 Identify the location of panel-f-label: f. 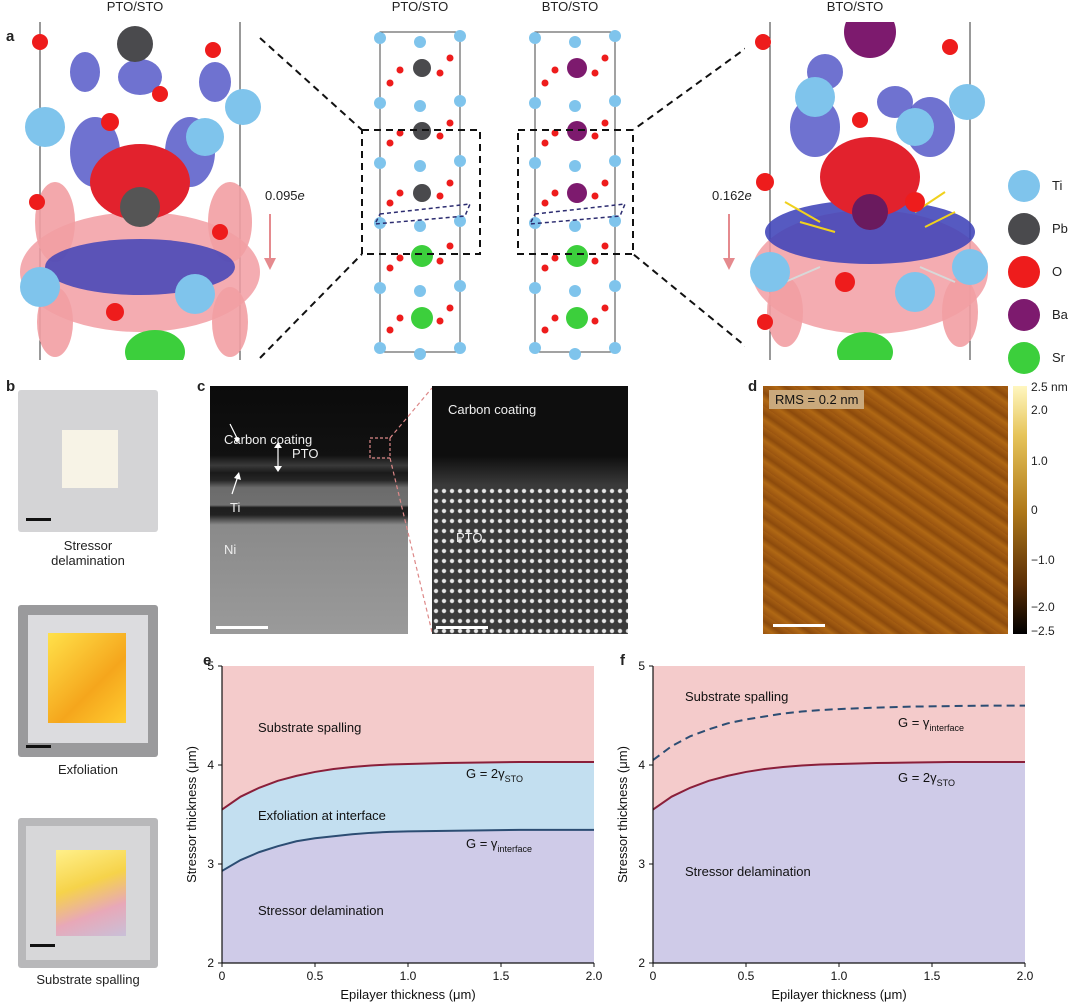
(622, 660).